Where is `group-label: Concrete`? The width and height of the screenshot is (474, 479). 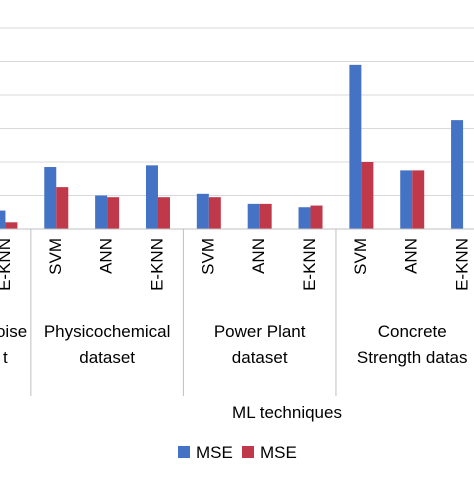
group-label: Concrete is located at coordinates (412, 331).